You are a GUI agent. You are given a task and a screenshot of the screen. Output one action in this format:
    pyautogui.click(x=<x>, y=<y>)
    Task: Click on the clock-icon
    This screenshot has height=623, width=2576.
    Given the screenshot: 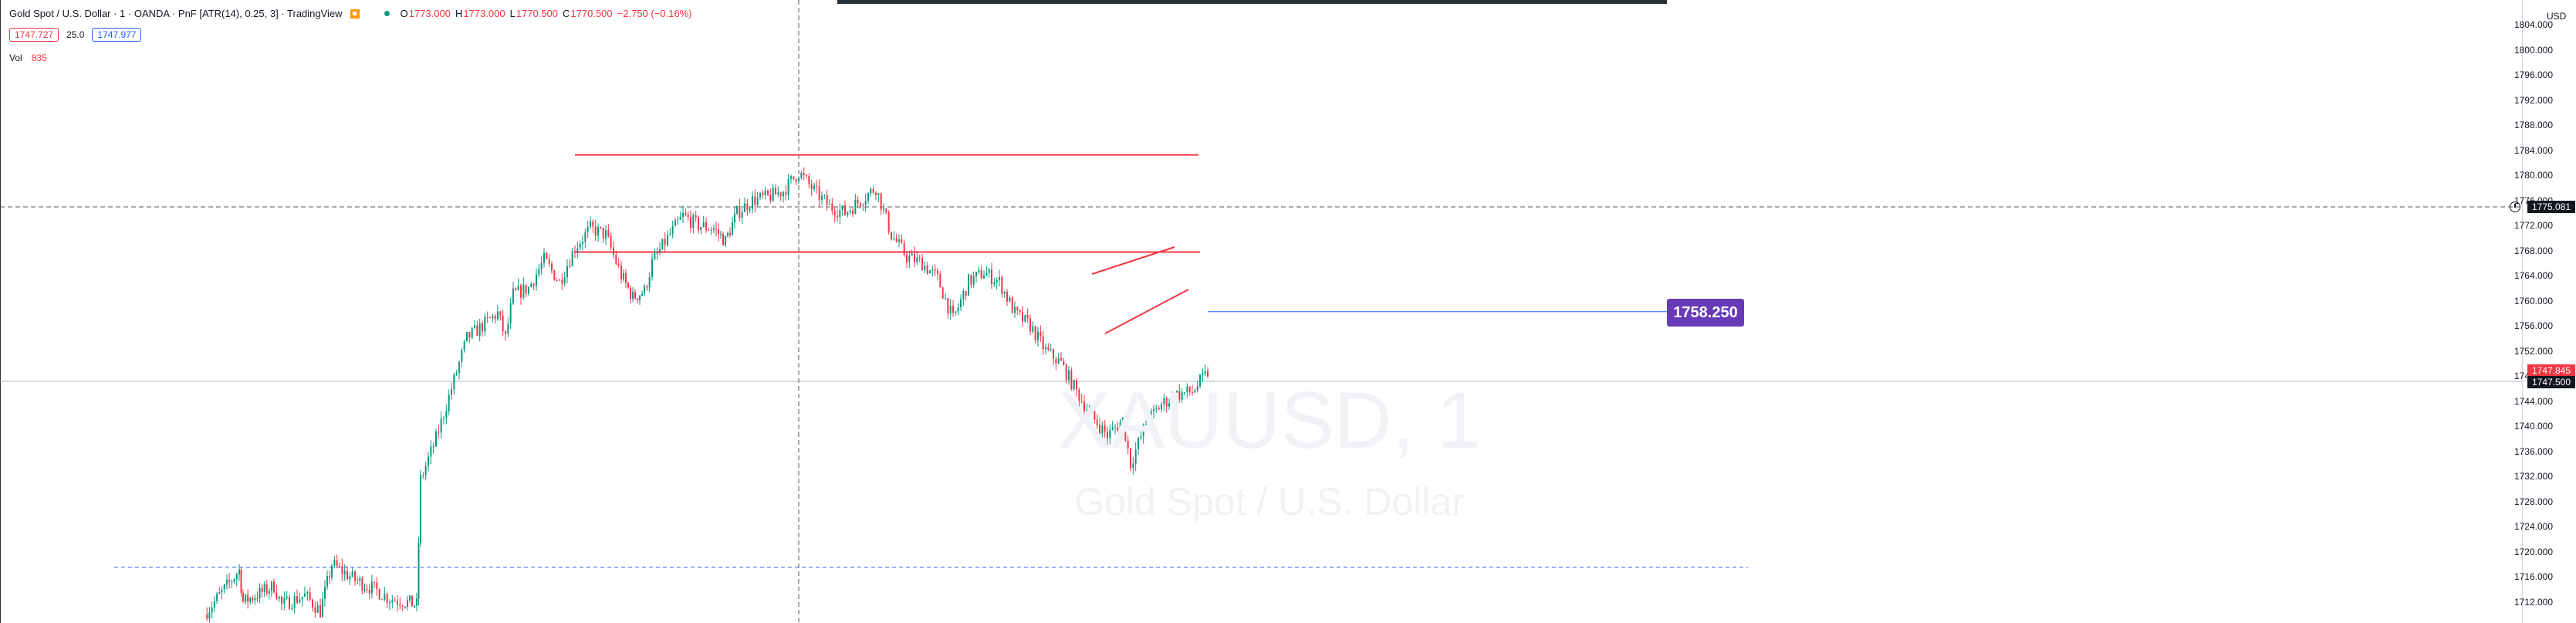 What is the action you would take?
    pyautogui.click(x=2515, y=206)
    